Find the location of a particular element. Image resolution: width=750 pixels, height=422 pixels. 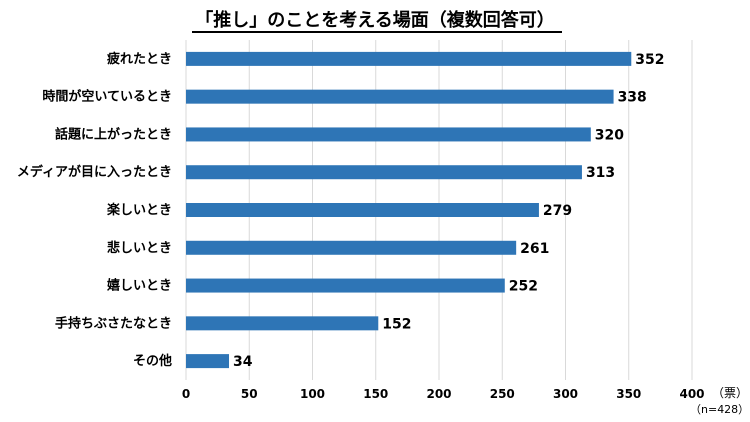

value-label-0: 352 is located at coordinates (649, 60).